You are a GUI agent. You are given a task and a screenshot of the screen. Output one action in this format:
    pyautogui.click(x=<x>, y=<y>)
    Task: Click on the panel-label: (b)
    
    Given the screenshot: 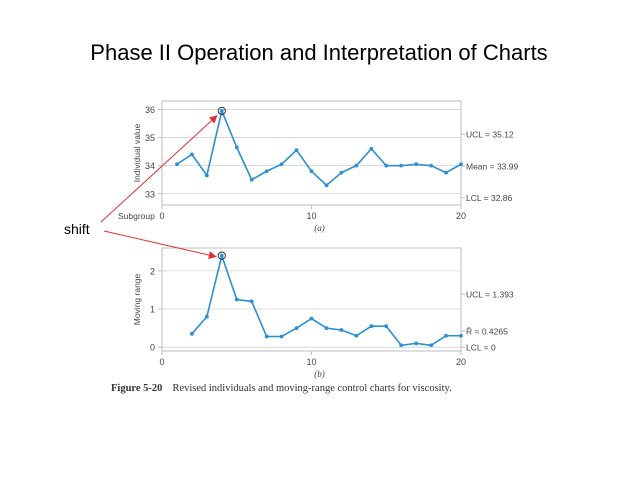 What is the action you would take?
    pyautogui.click(x=319, y=374)
    